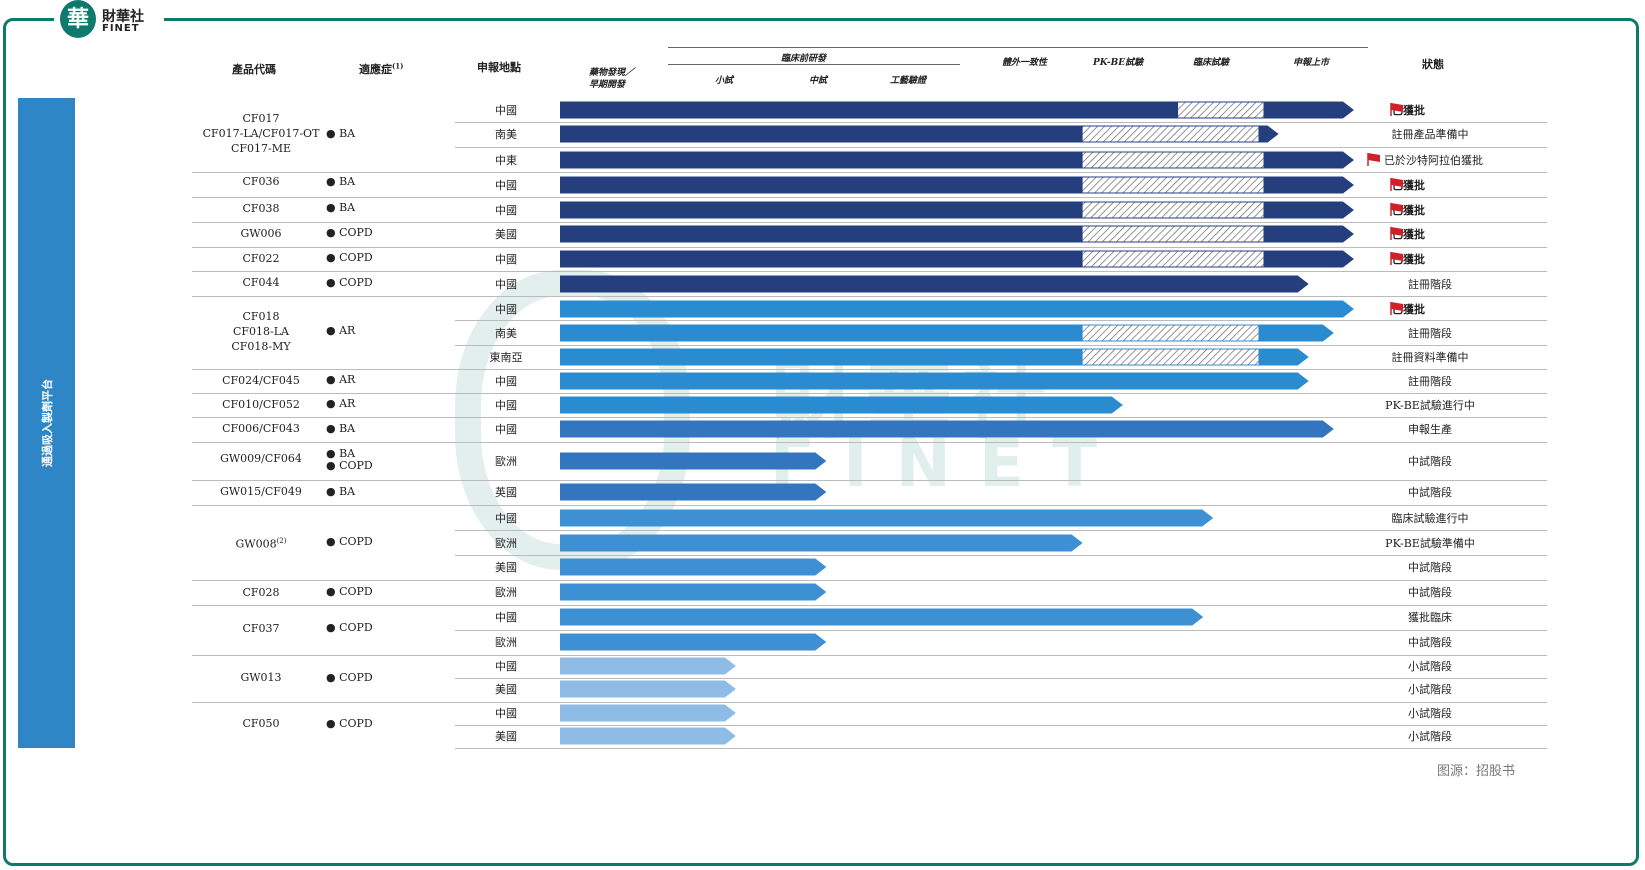  I want to click on source-note: 图源：招股书, so click(1476, 771).